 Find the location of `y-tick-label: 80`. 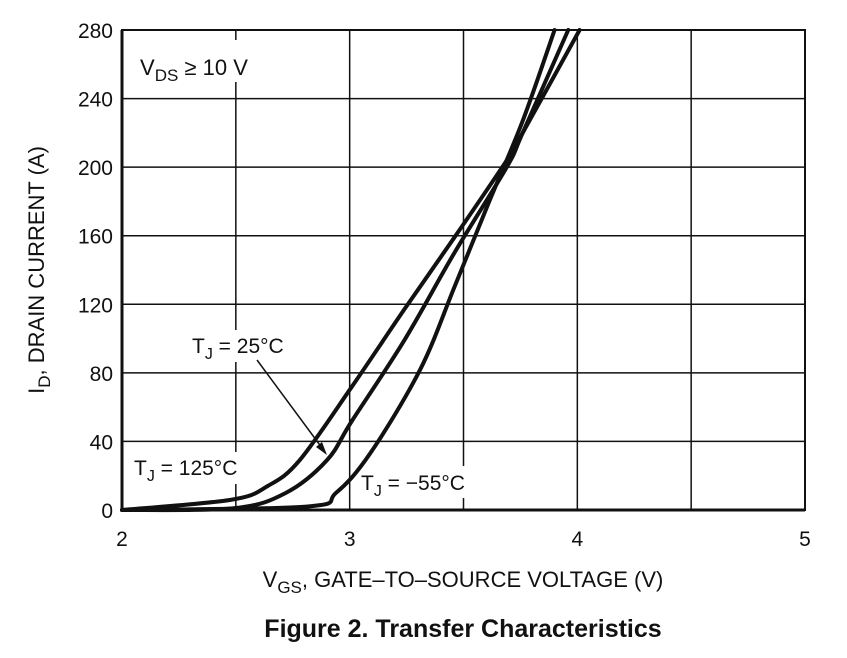

y-tick-label: 80 is located at coordinates (101, 374).